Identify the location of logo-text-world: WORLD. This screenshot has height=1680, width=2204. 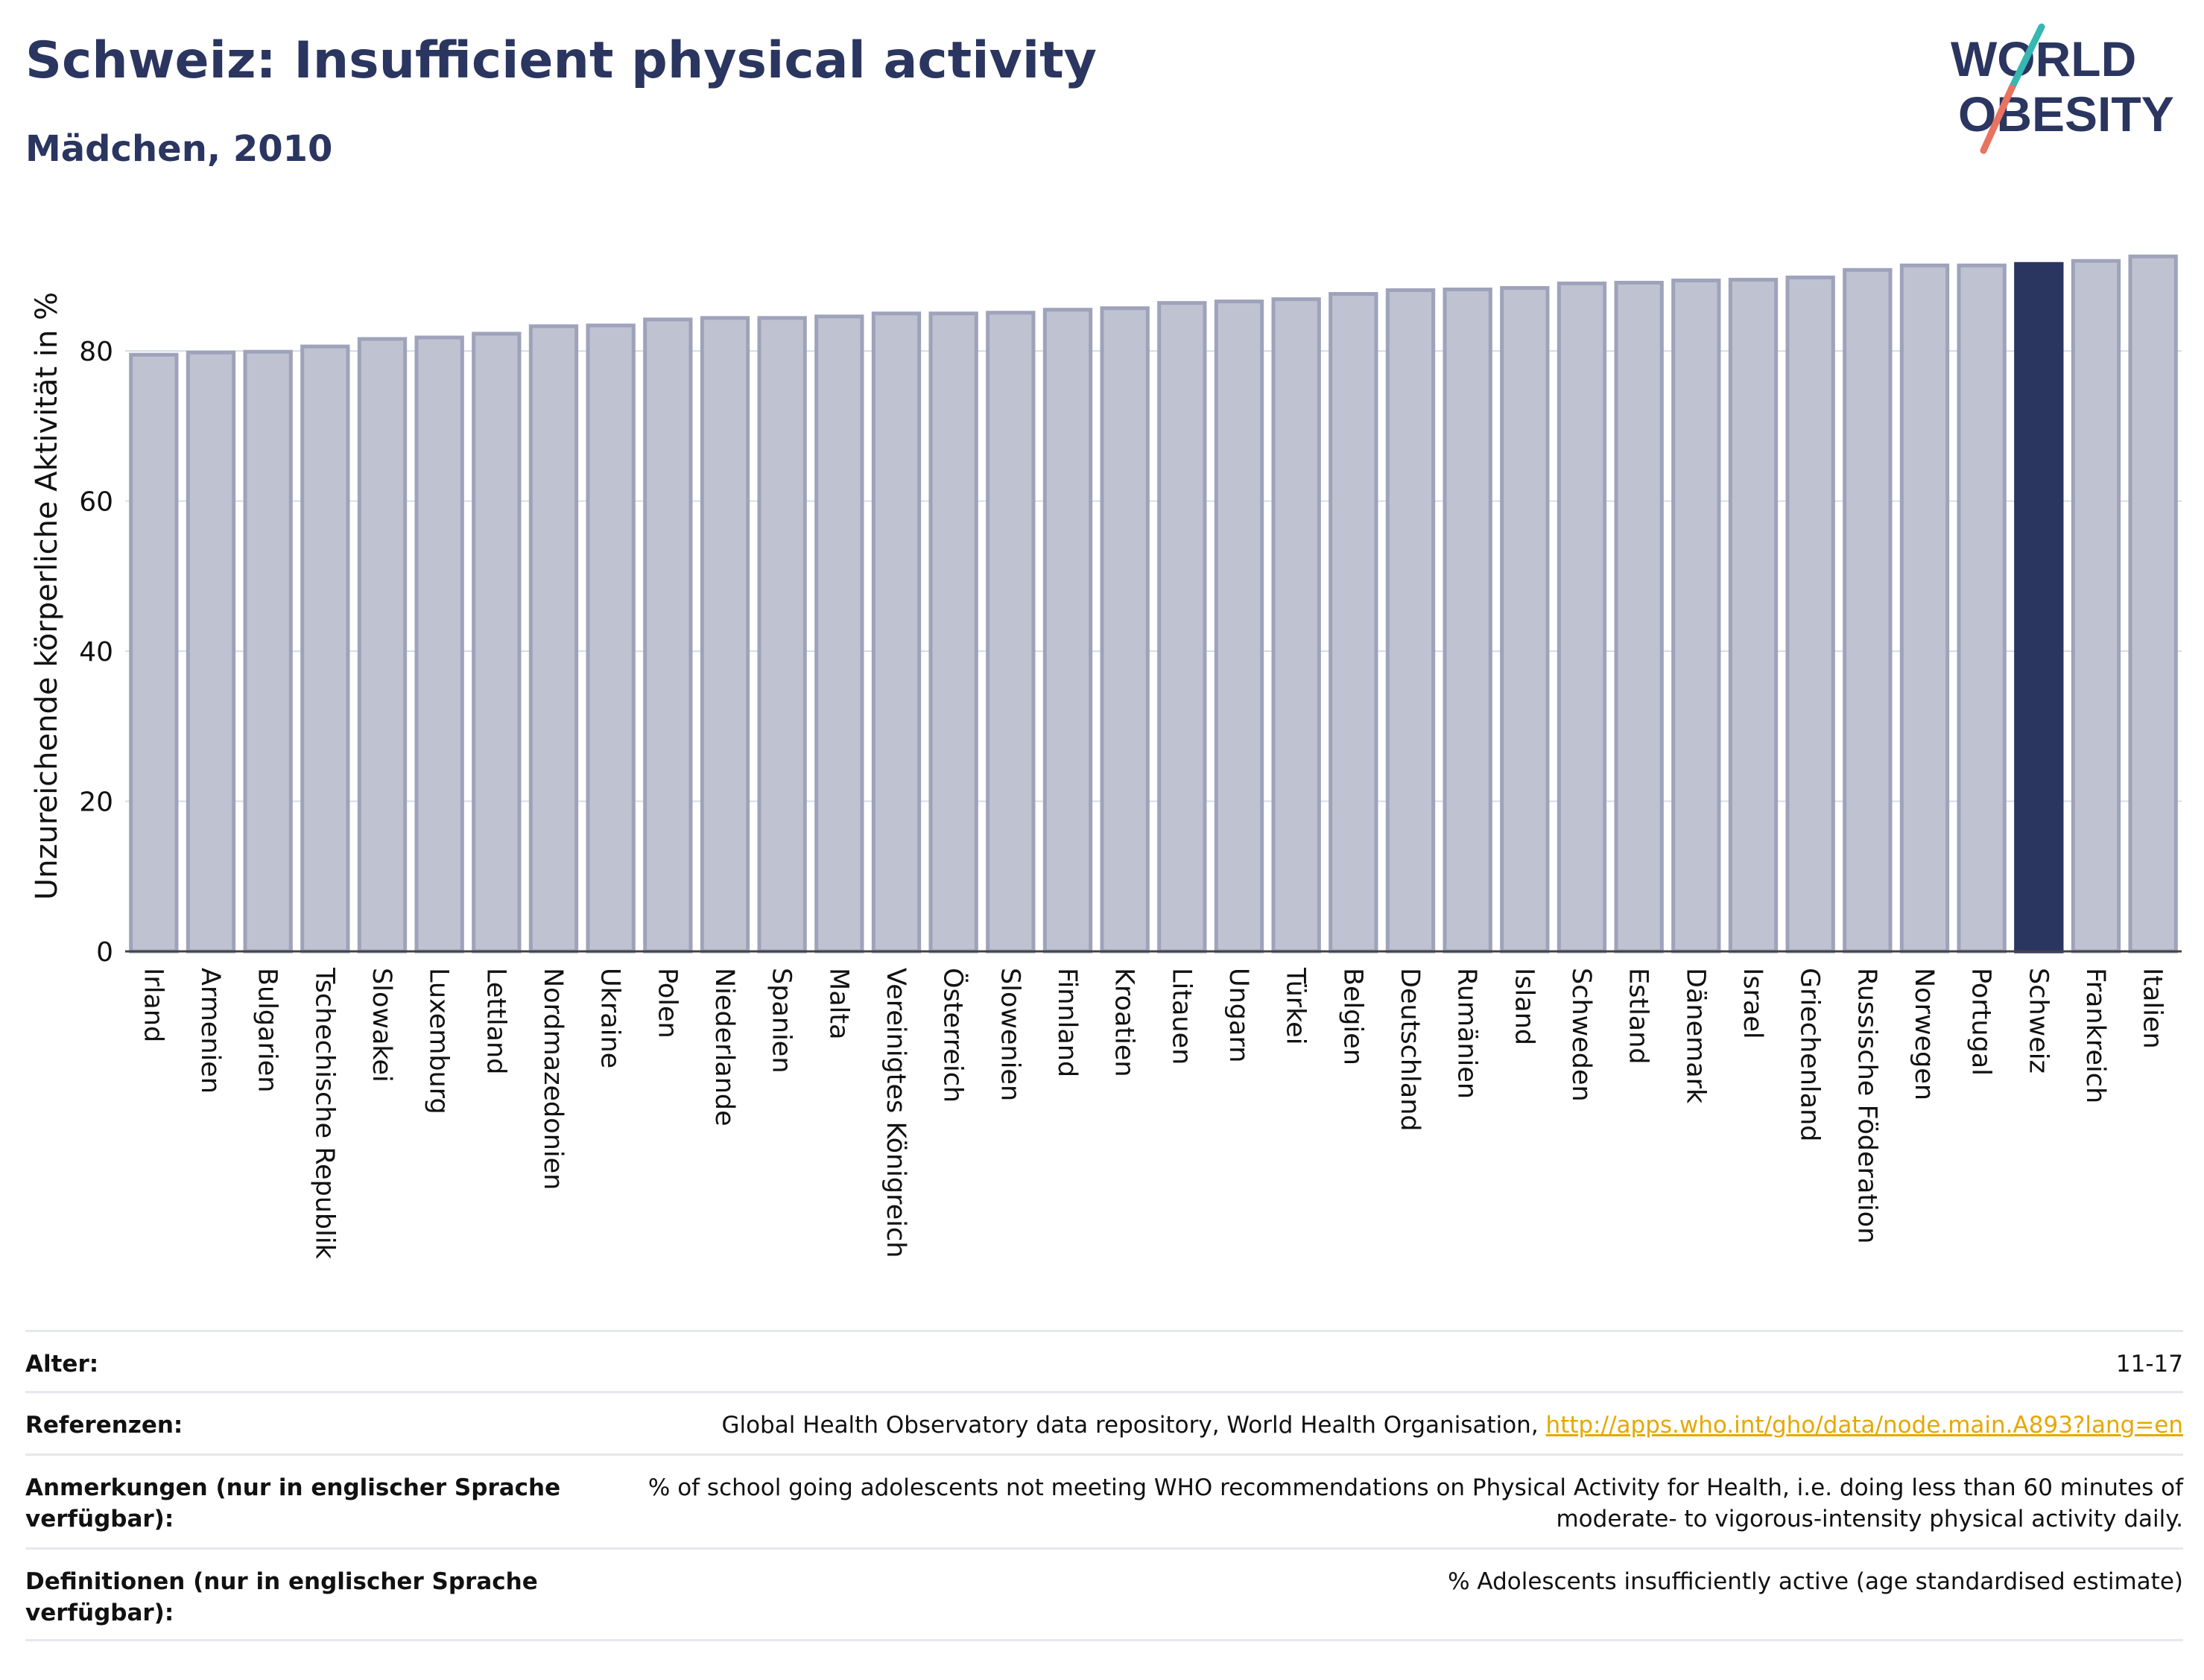
(2043, 58).